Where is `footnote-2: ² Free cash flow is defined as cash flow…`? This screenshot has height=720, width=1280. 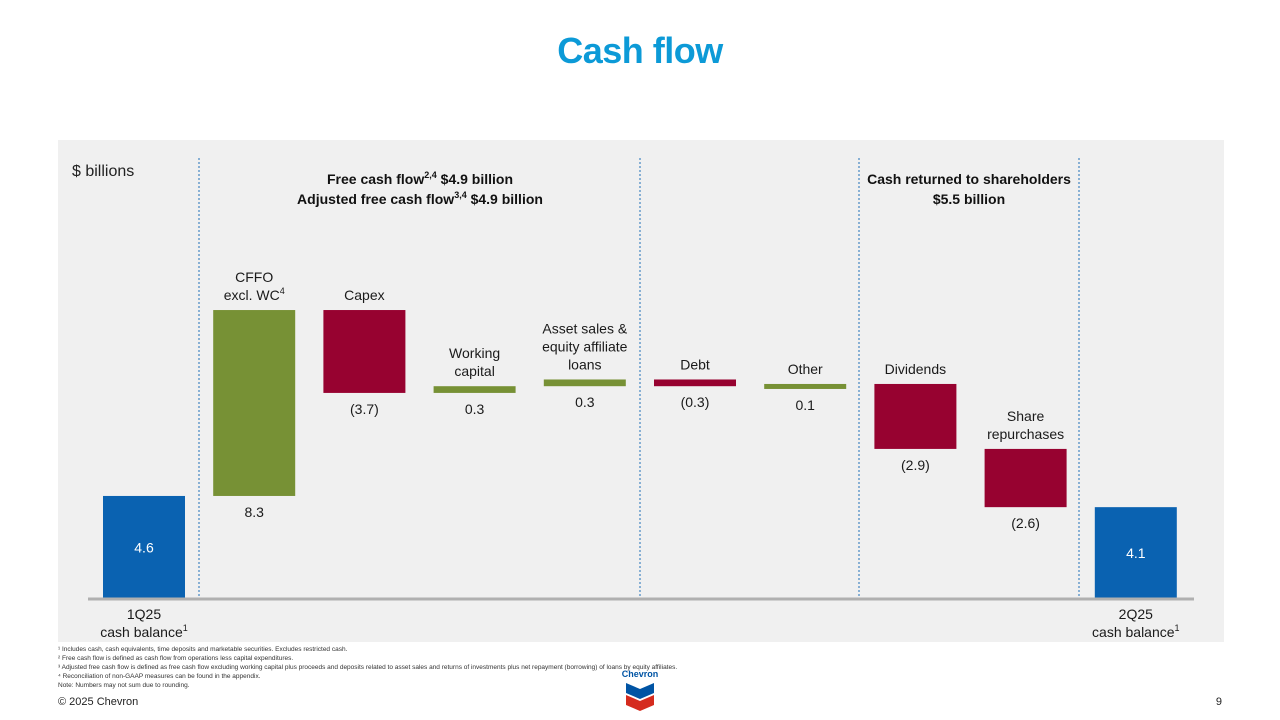 footnote-2: ² Free cash flow is defined as cash flow… is located at coordinates (176, 658).